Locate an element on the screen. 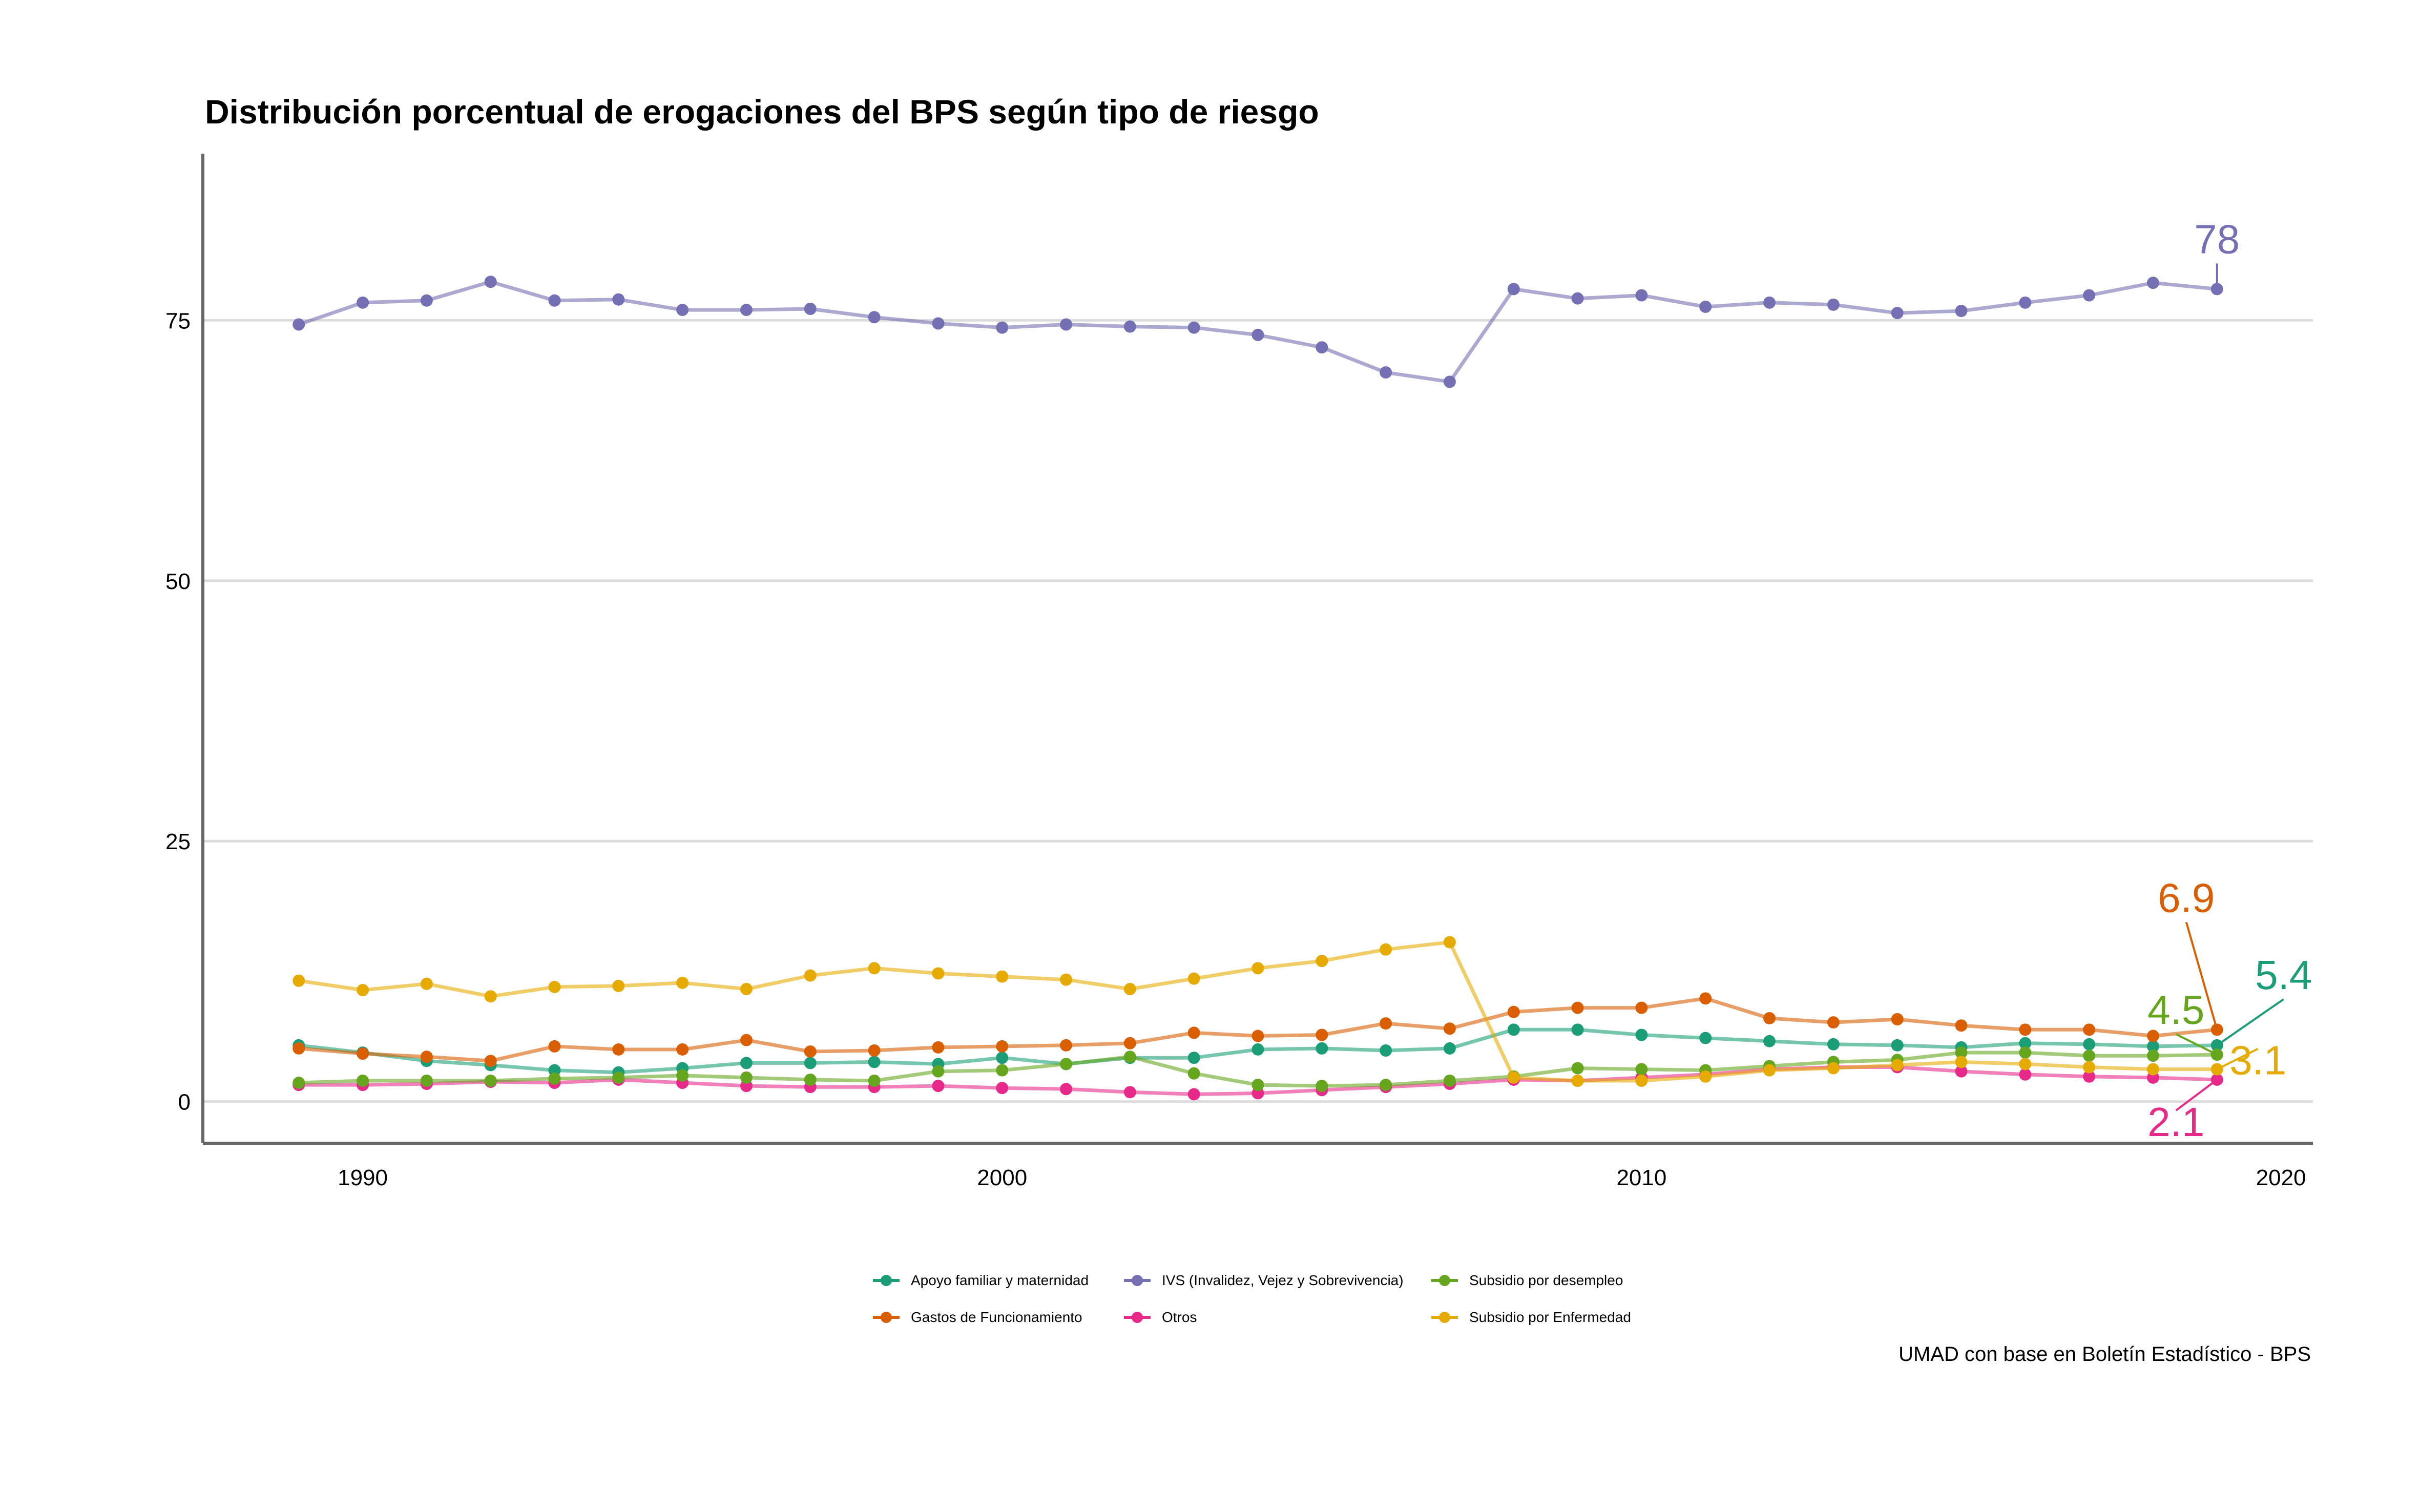  legend-item: Subsidio por desempleo is located at coordinates (1526, 1280).